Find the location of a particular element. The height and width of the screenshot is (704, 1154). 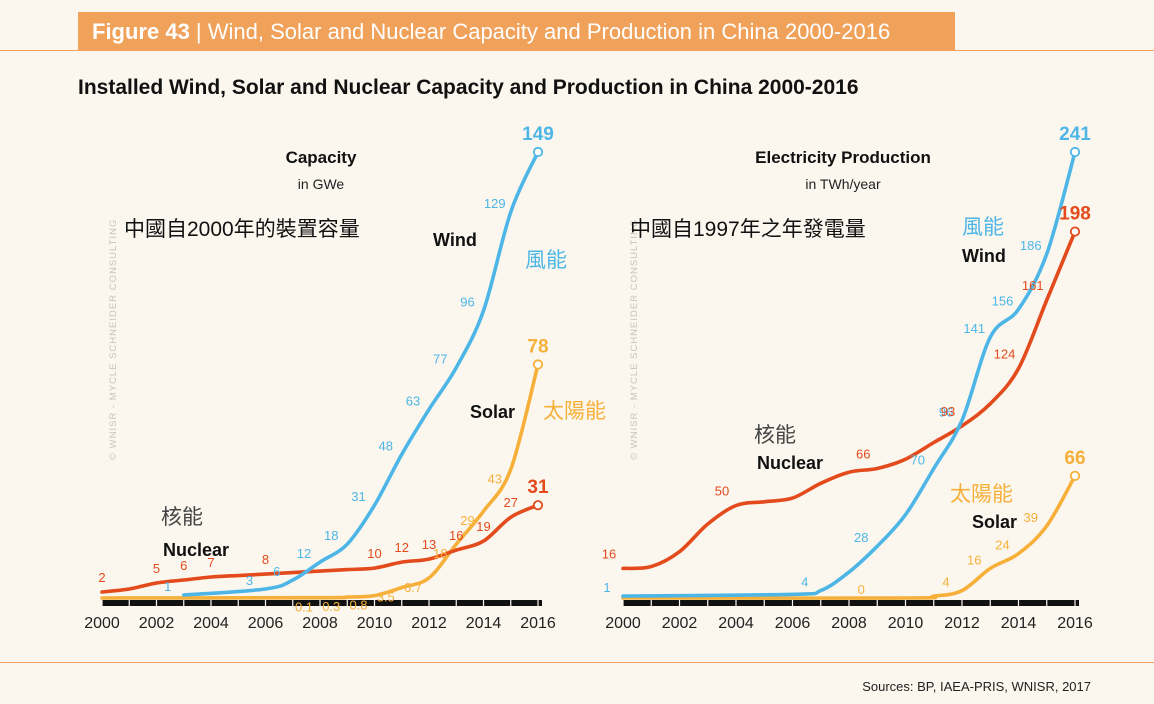

capacity-wind-value-label: 48 is located at coordinates (386, 445).